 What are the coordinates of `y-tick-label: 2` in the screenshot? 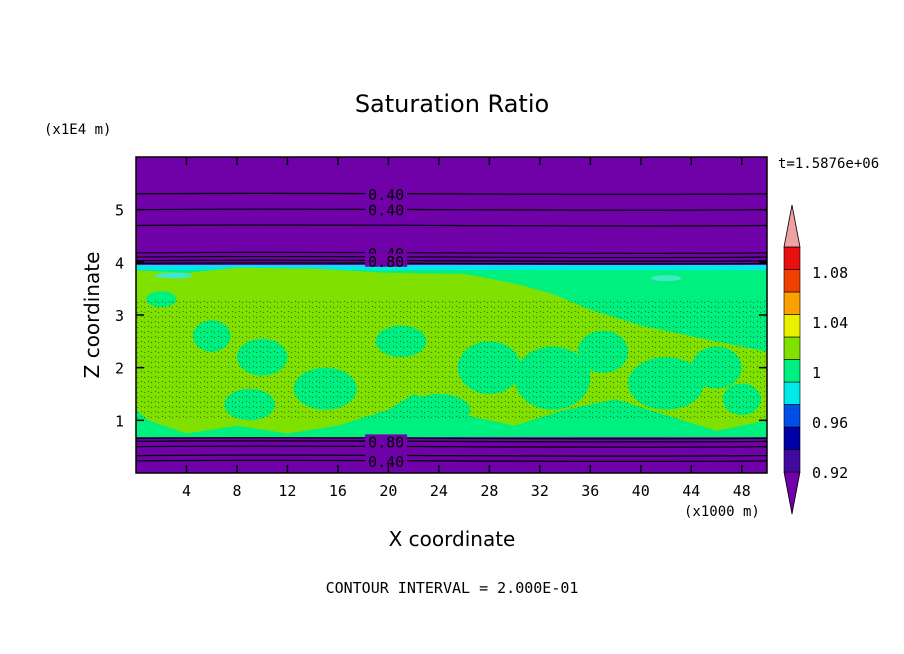 It's located at (119, 369).